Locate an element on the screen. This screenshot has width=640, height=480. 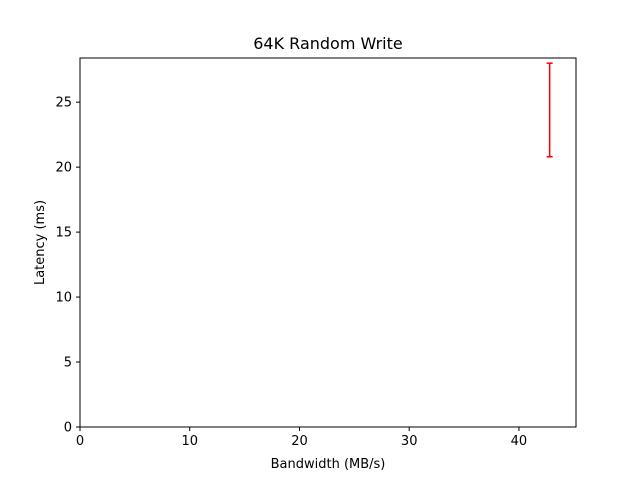
x-tick-label: 0 is located at coordinates (80, 441).